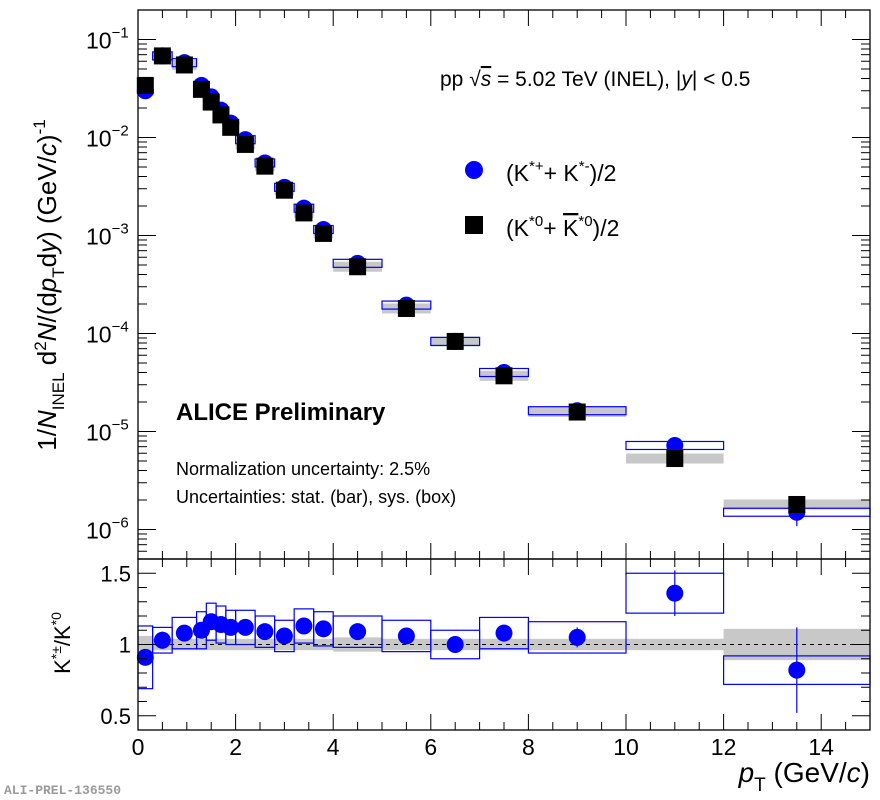 The height and width of the screenshot is (800, 880). I want to click on legend-label-neutral: (K*0+ K*0)/2, so click(562, 227).